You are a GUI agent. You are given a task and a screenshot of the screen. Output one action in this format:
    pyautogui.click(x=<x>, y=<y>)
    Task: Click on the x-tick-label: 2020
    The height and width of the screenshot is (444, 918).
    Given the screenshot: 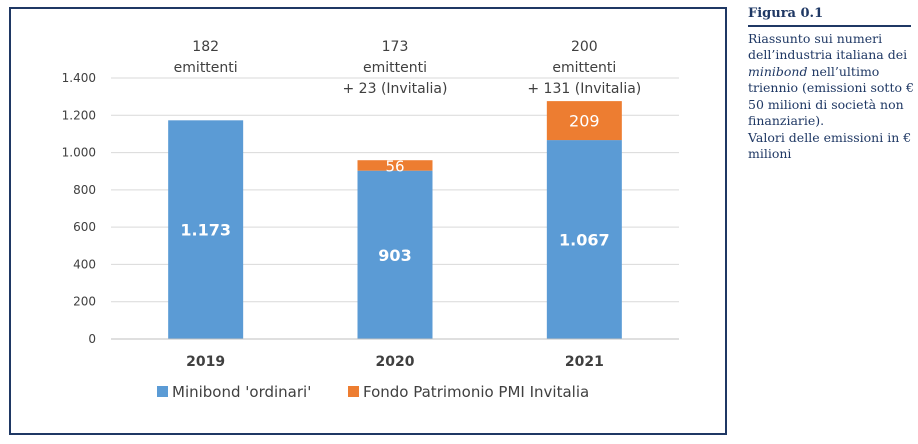 What is the action you would take?
    pyautogui.click(x=395, y=362)
    